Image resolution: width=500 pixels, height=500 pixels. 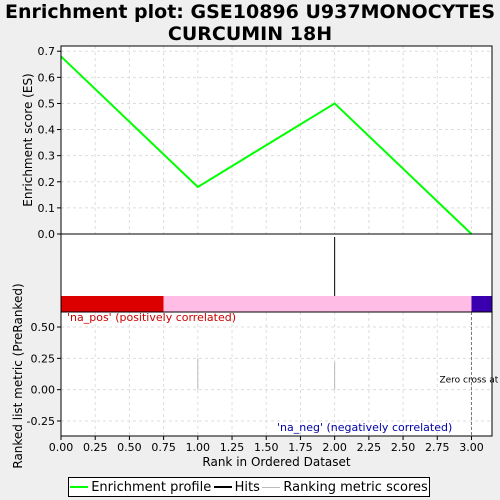 I want to click on xtick-label: 1.00, so click(x=198, y=447).